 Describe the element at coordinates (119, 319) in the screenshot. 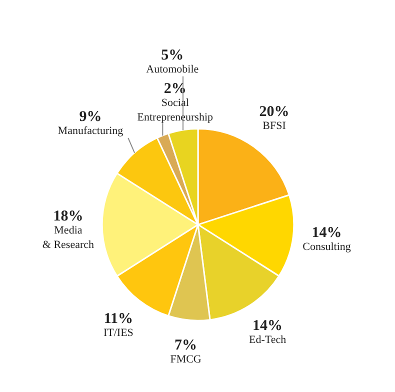

I see `data-label: 11%` at that location.